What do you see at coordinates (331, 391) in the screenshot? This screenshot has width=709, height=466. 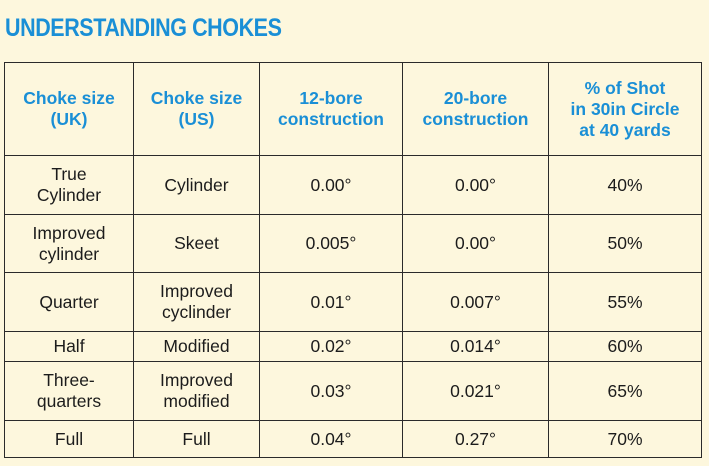 I see `cell-12-bore: 0.03°` at bounding box center [331, 391].